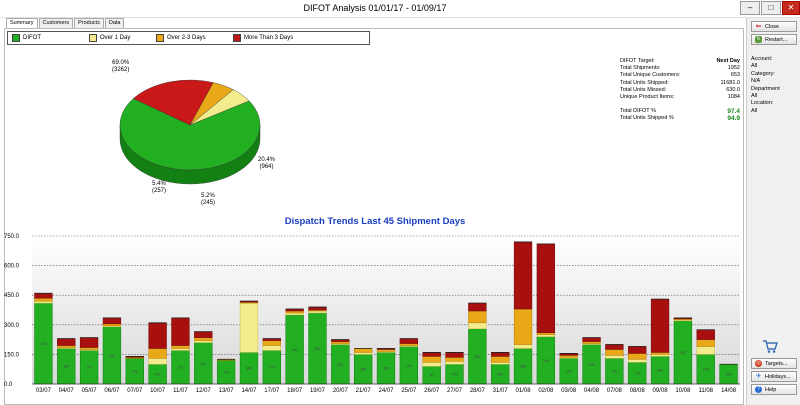  I want to click on bar-11-07-over-2-3-days, so click(180, 347).